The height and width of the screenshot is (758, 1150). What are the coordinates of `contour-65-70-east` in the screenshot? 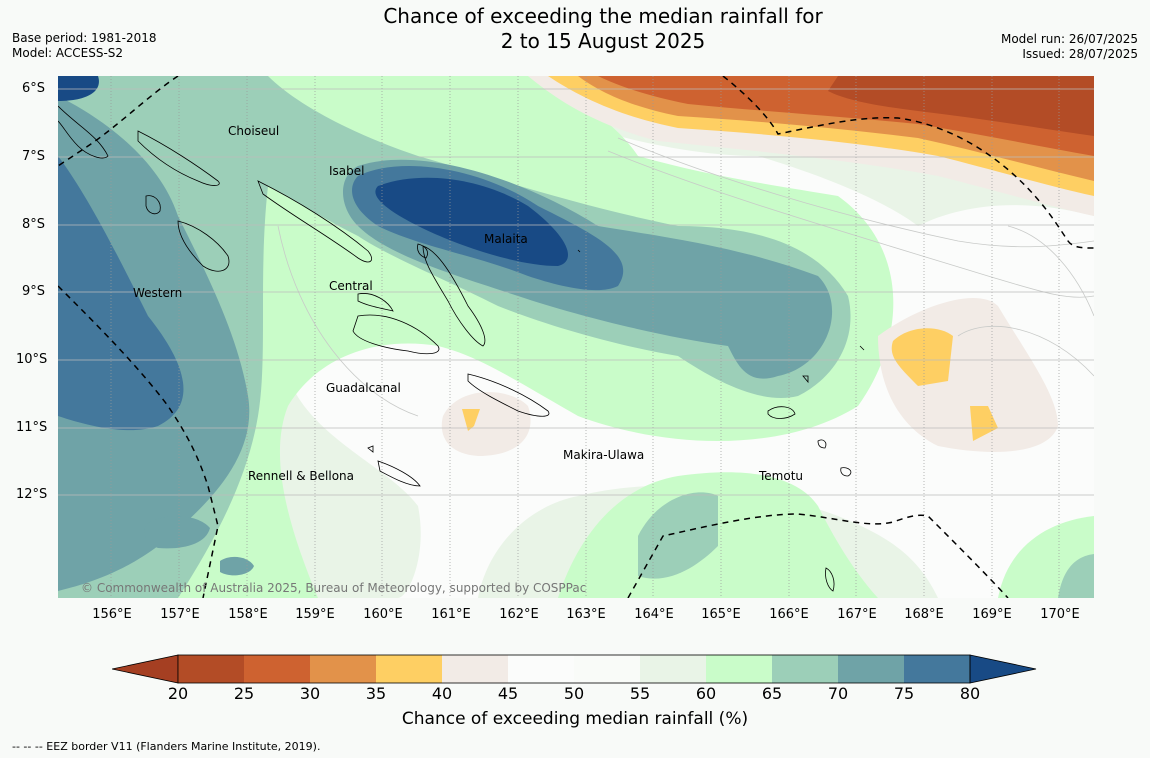 It's located at (1076, 576).